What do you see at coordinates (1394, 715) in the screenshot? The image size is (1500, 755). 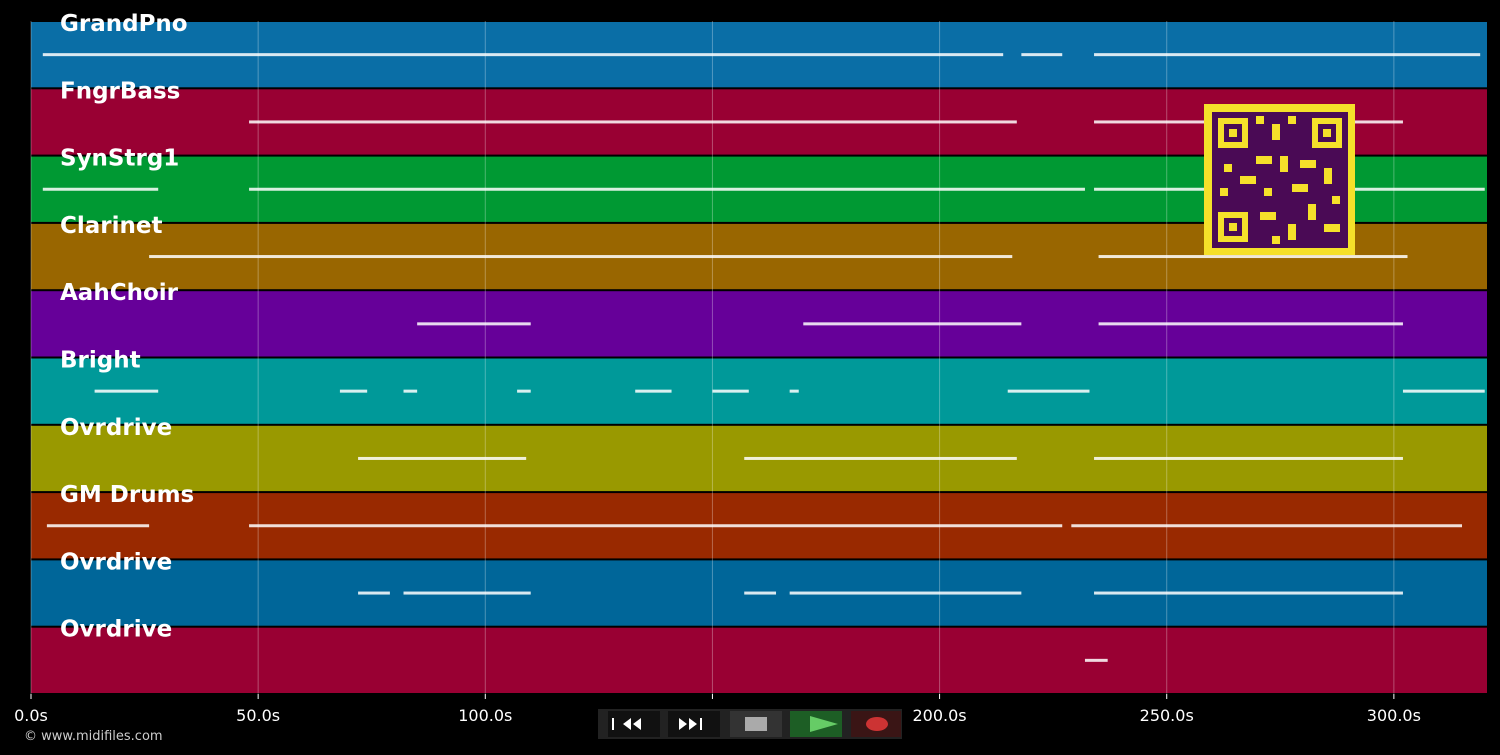 I see `tick-label: 300.0s` at bounding box center [1394, 715].